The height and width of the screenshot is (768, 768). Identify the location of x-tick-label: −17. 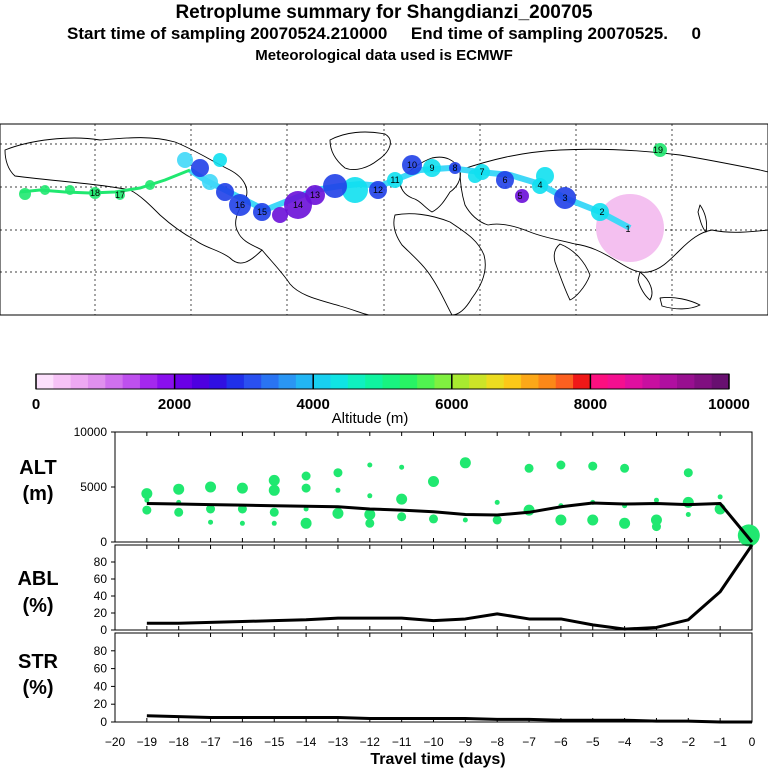
(210, 742).